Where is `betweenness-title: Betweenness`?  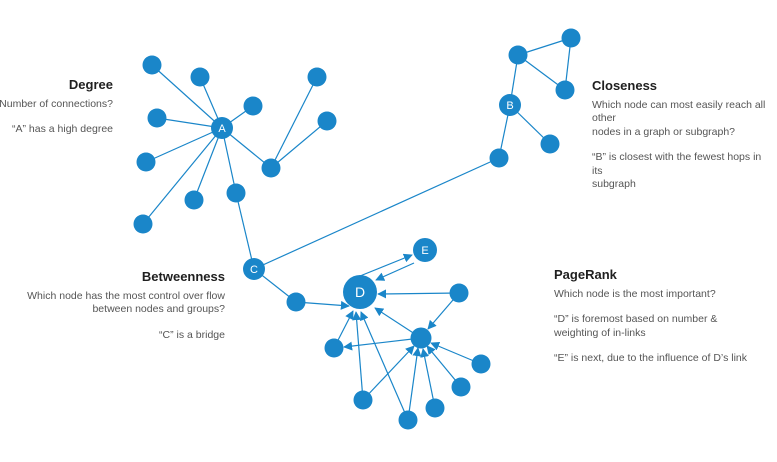
betweenness-title: Betweenness is located at coordinates (183, 276).